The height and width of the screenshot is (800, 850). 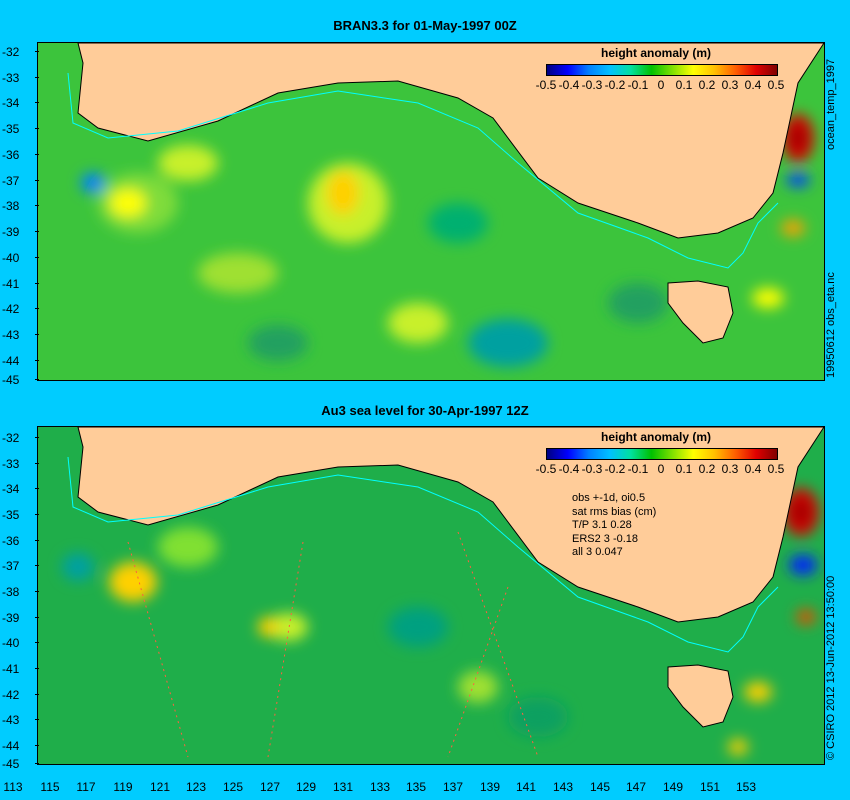 I want to click on lon-tick: 153, so click(x=746, y=787).